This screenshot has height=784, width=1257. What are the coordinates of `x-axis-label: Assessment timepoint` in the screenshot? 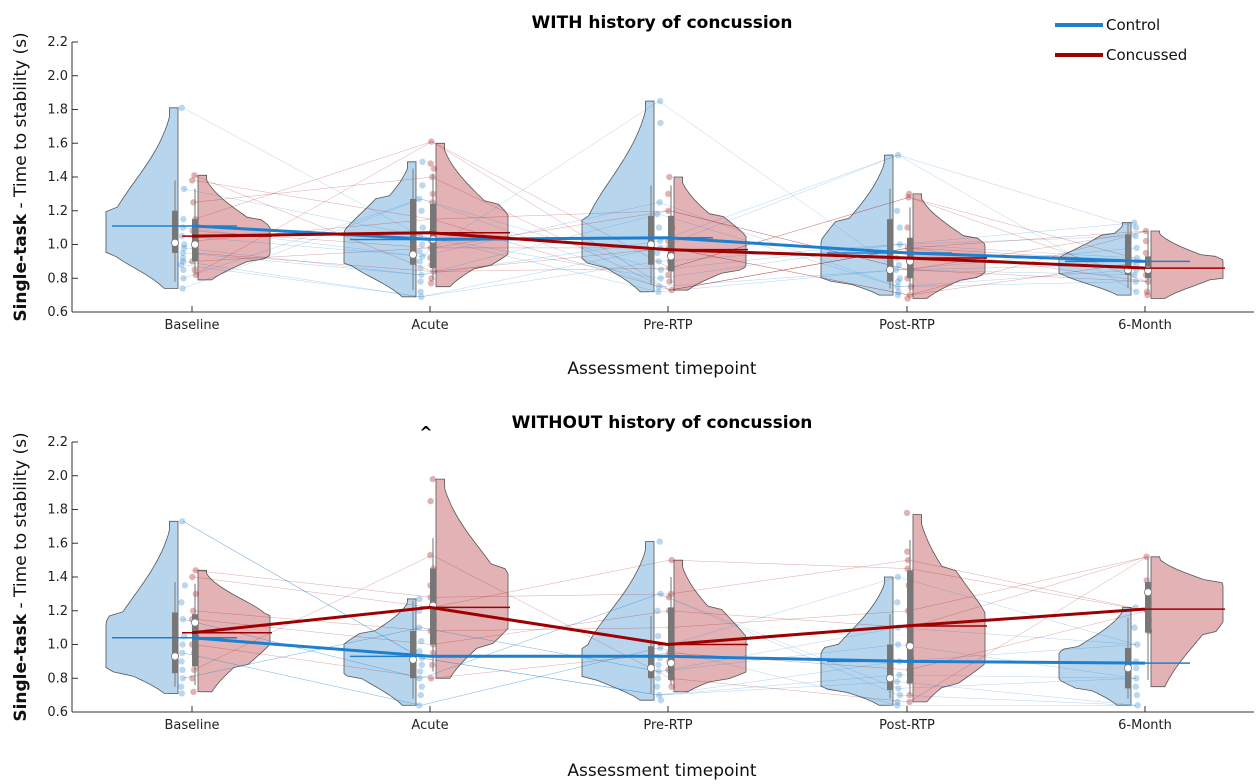 It's located at (661, 369).